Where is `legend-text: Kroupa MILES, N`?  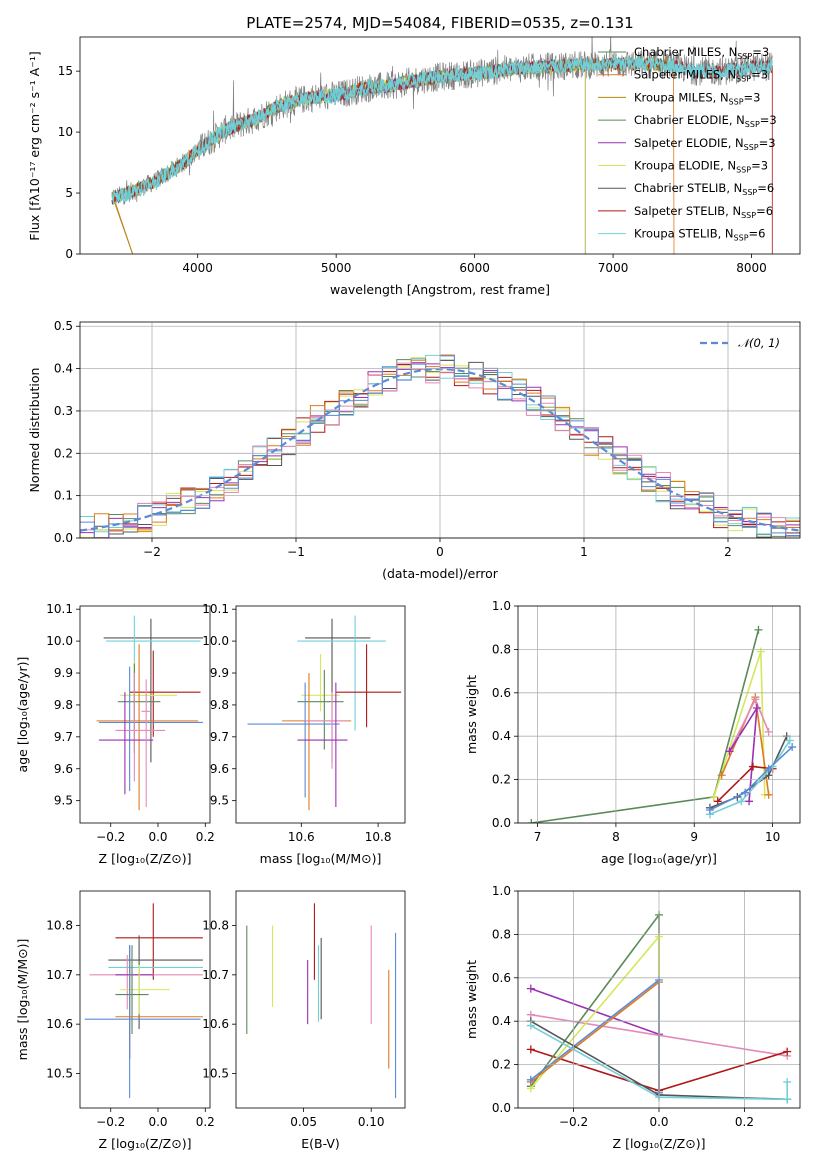 legend-text: Kroupa MILES, N is located at coordinates (681, 97).